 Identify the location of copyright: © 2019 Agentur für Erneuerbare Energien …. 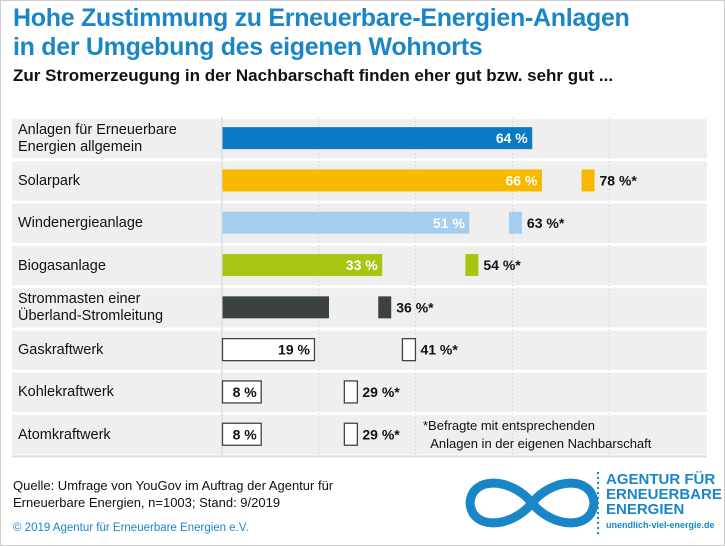
(131, 528).